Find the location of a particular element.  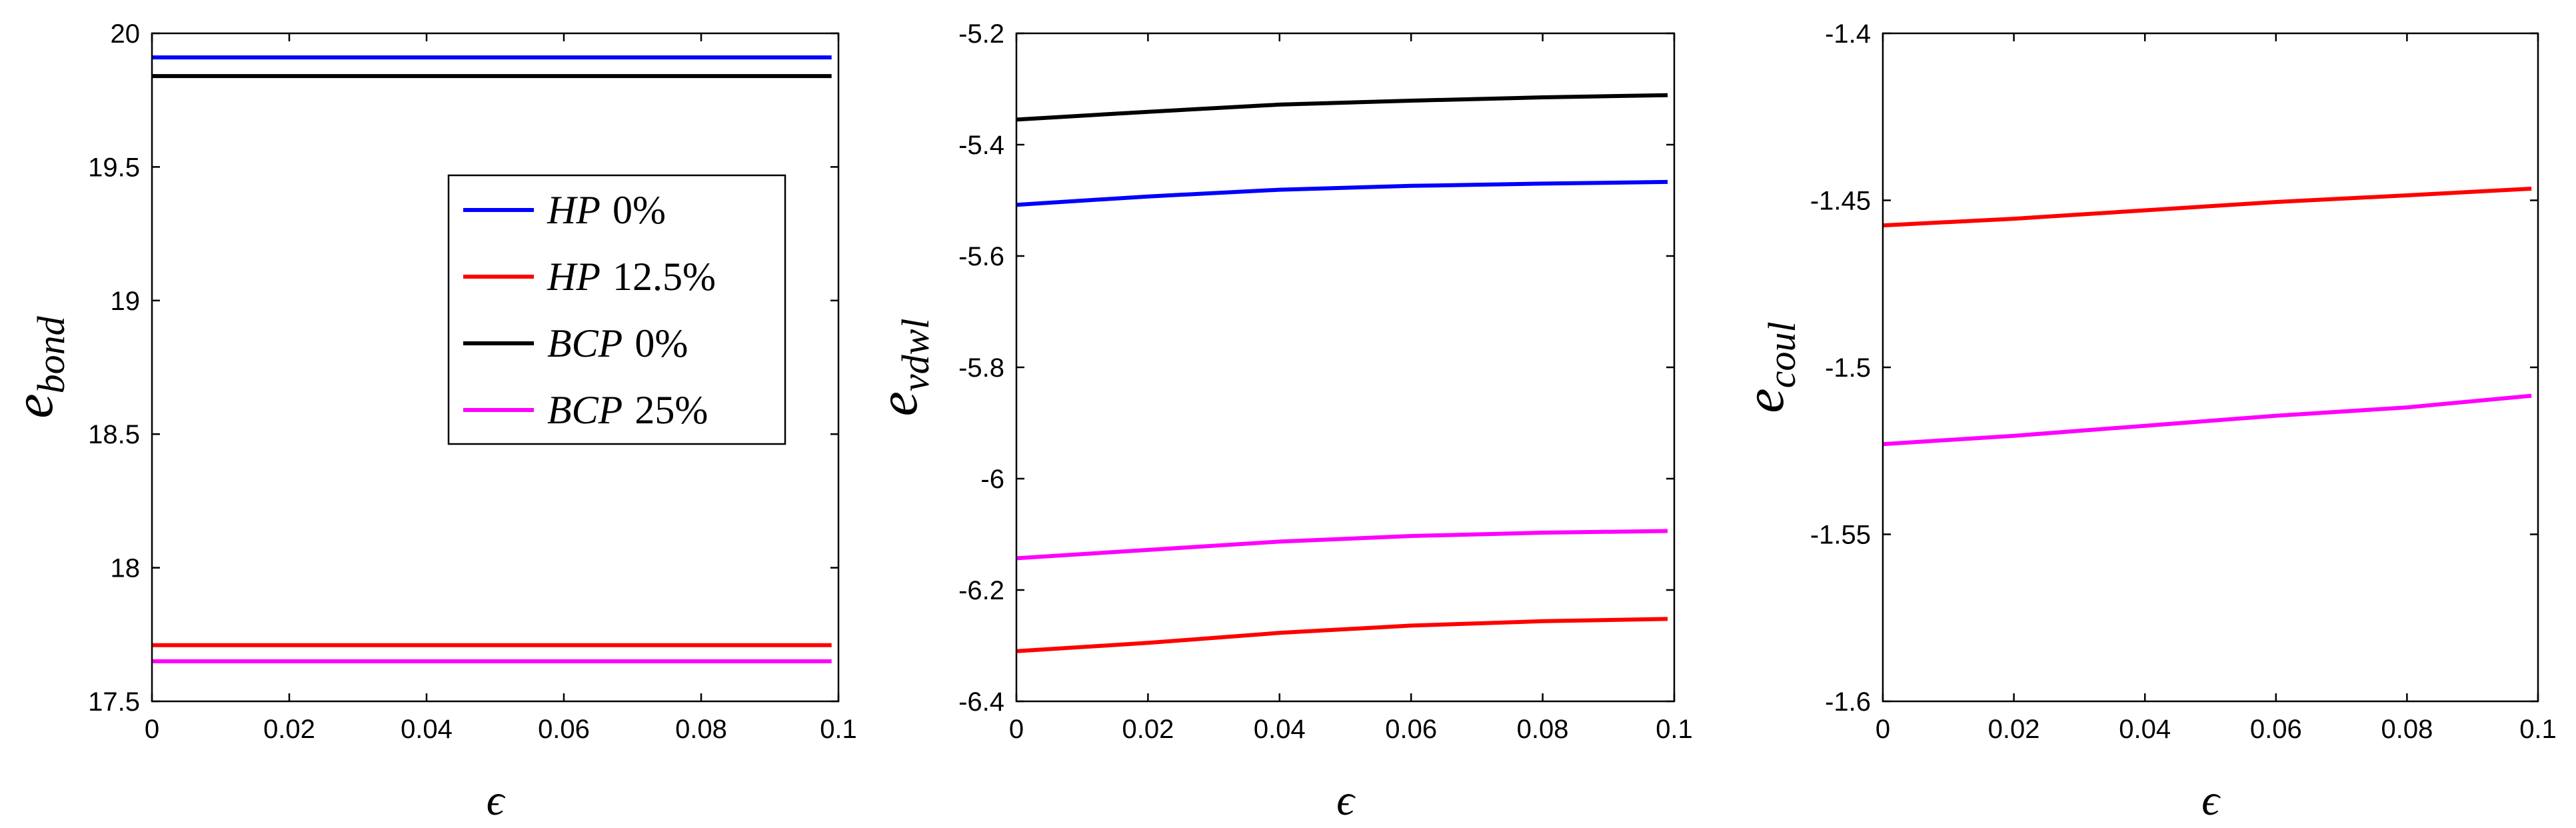

y-axis-label: ecoul is located at coordinates (1769, 367).